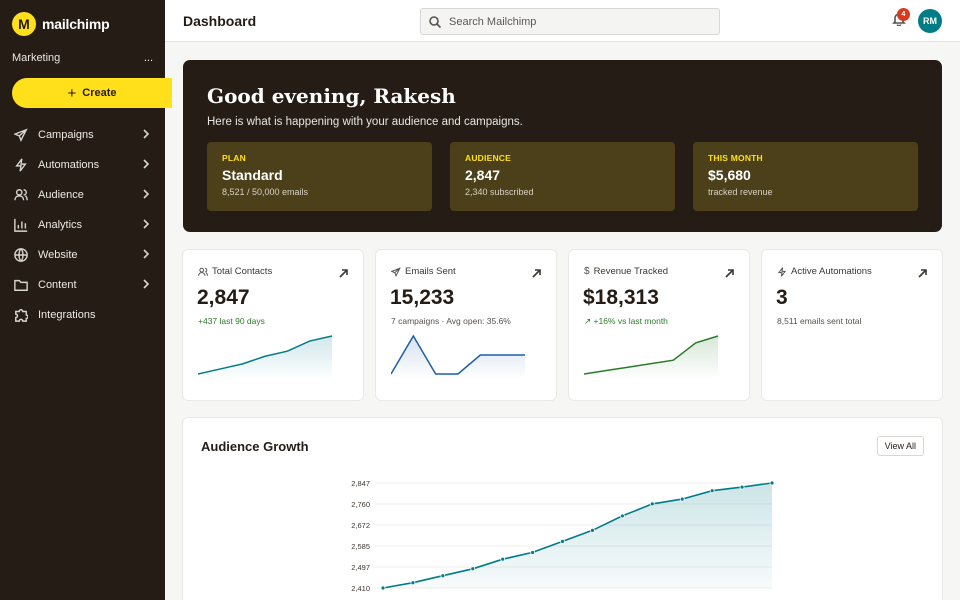 The width and height of the screenshot is (960, 600). I want to click on greeting: Good evening, Rakesh, so click(331, 96).